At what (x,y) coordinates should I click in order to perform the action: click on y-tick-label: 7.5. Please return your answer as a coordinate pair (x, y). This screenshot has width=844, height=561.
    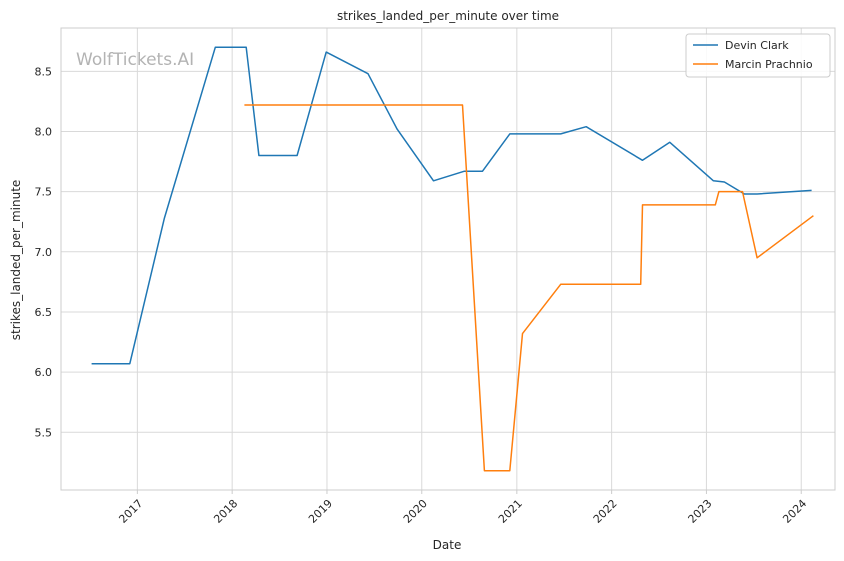
    Looking at the image, I should click on (44, 192).